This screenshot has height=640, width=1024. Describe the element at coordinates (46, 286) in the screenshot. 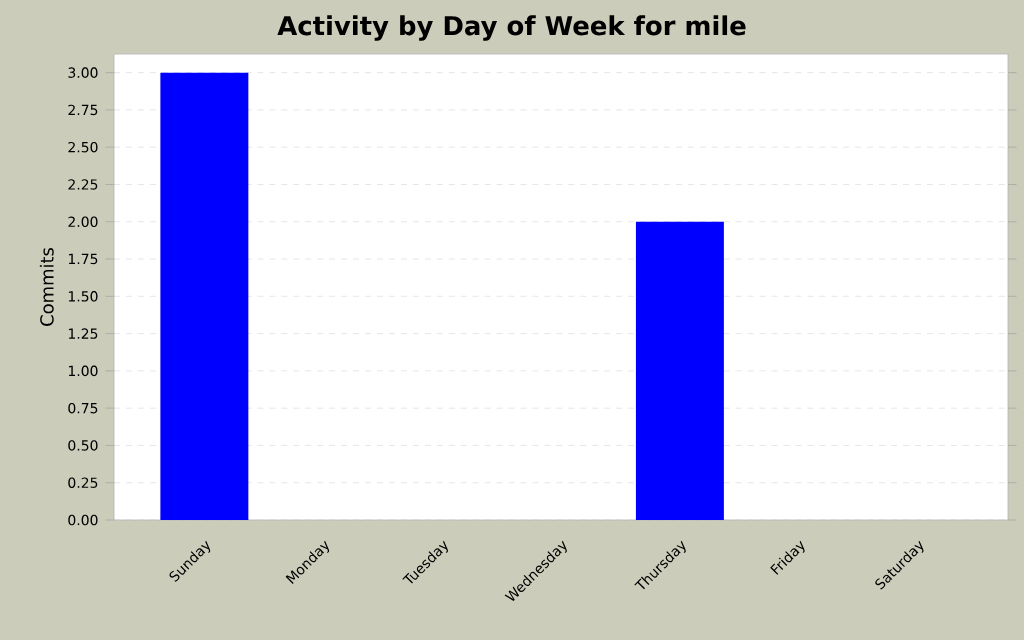

I see `y-axis-title: Commits` at that location.